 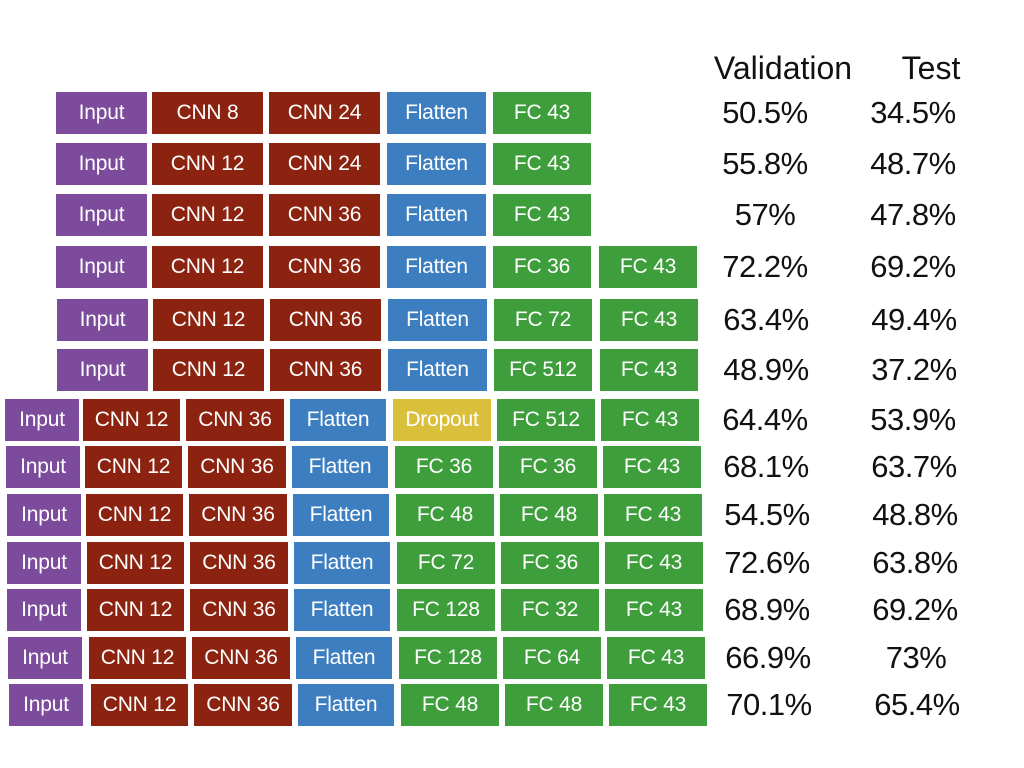 What do you see at coordinates (913, 214) in the screenshot?
I see `test-accuracy: 47.8%` at bounding box center [913, 214].